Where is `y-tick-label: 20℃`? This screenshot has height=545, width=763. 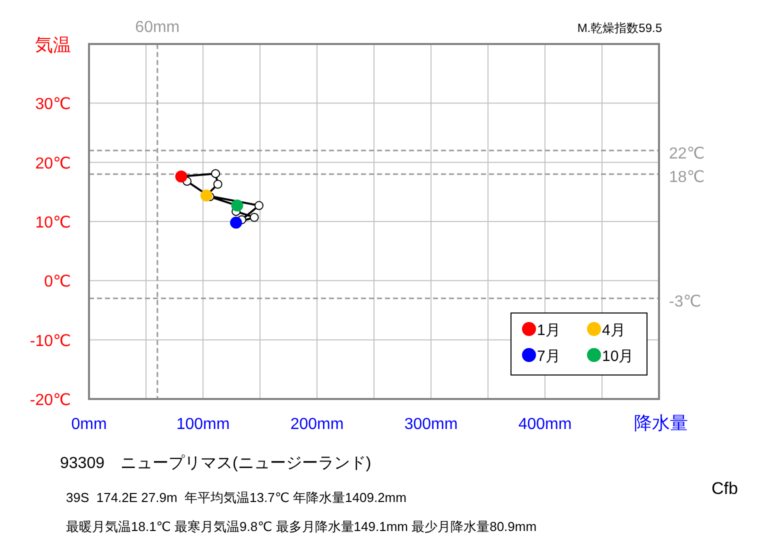
y-tick-label: 20℃ is located at coordinates (53, 163).